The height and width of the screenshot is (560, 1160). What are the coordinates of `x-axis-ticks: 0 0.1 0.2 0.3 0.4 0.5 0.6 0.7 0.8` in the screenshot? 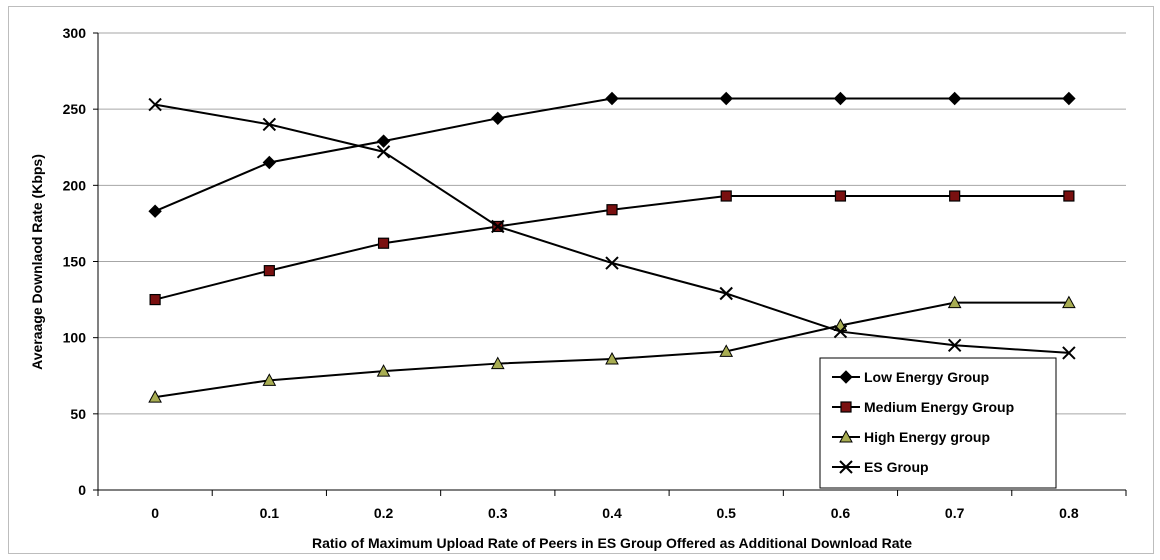 It's located at (612, 505).